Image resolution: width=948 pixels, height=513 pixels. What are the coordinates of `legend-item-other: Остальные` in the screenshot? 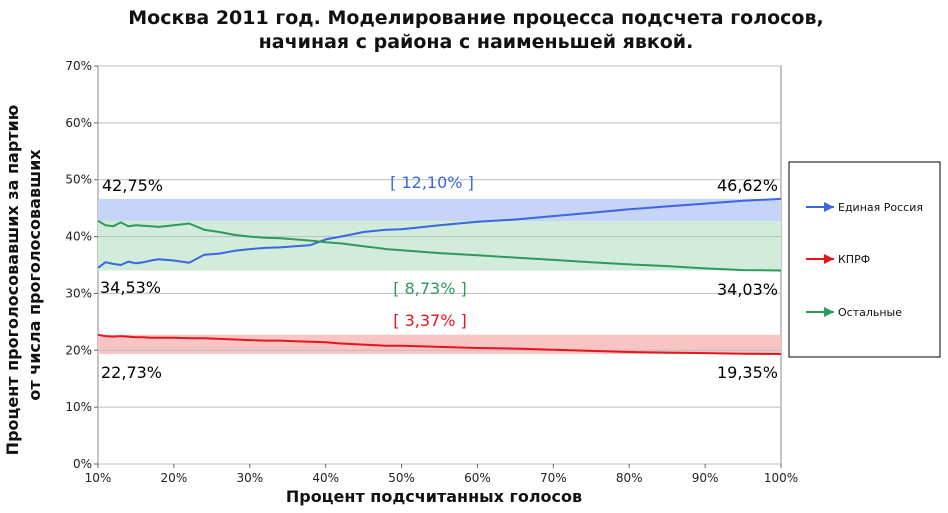 It's located at (854, 312).